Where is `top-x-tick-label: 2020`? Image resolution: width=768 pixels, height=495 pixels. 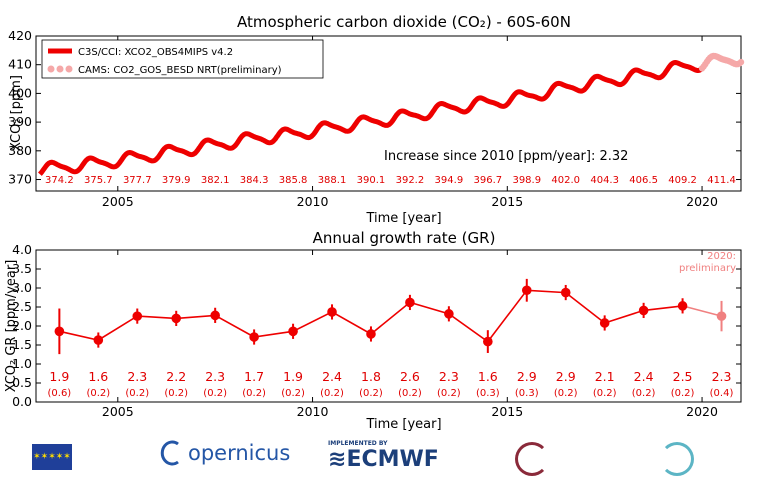
top-x-tick-label: 2020 is located at coordinates (702, 201).